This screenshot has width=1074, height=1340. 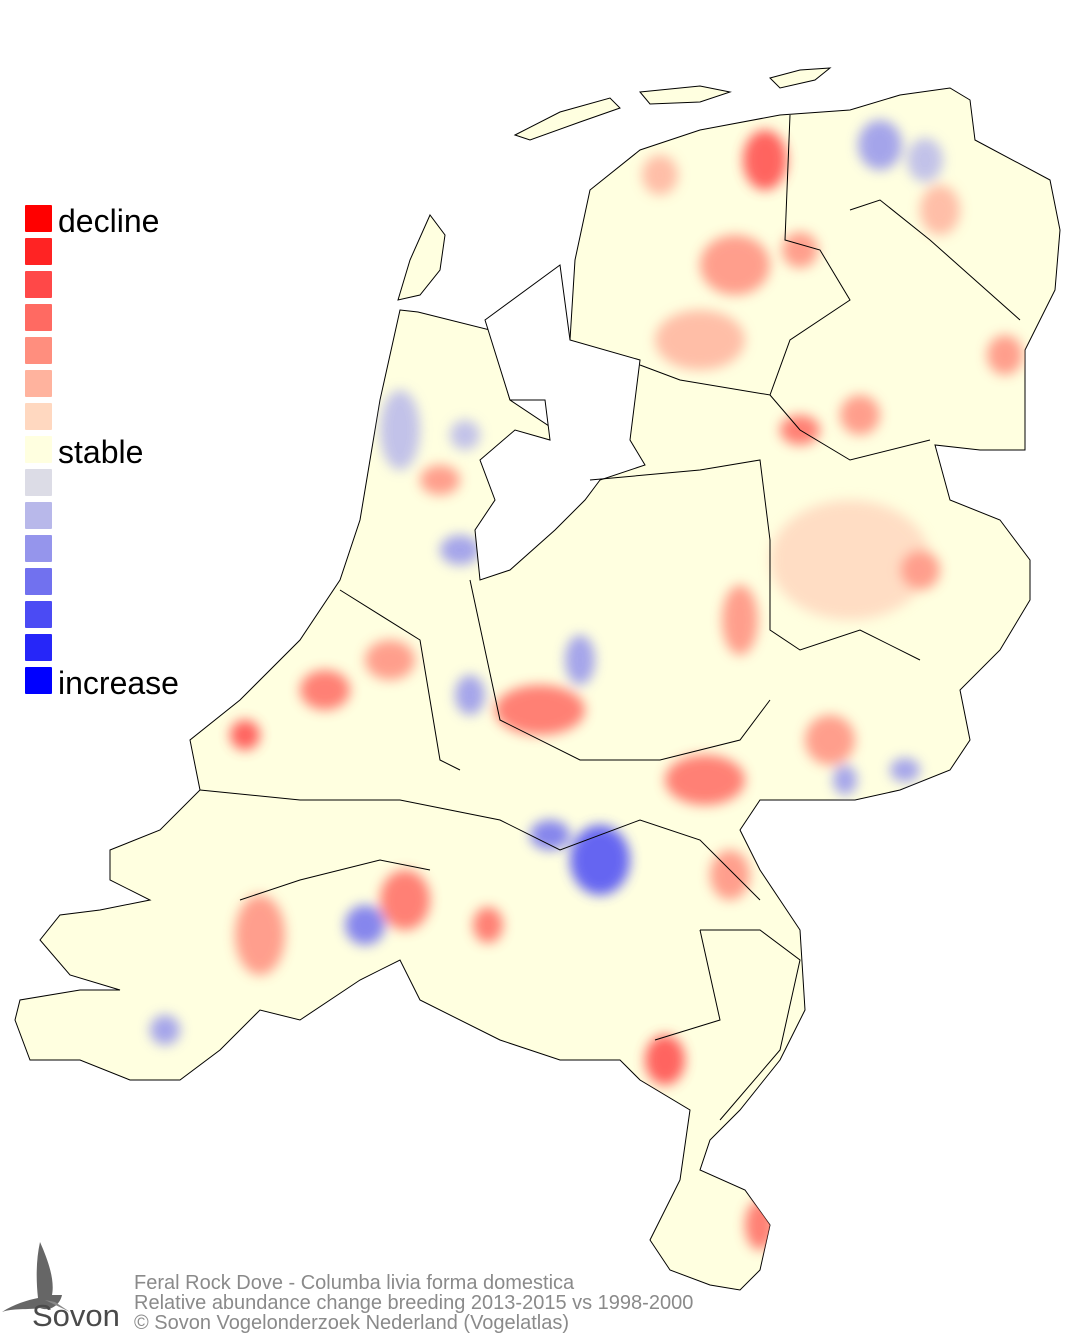 What do you see at coordinates (109, 221) in the screenshot?
I see `legend-label-decline: decline` at bounding box center [109, 221].